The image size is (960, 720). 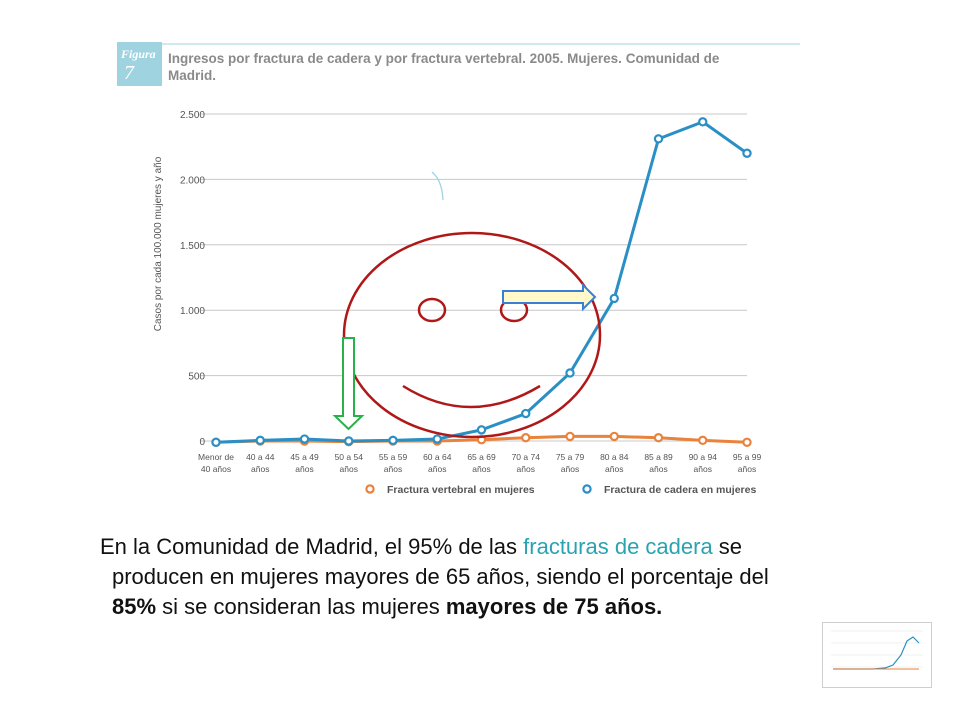 What do you see at coordinates (192, 279) in the screenshot?
I see `y-tick-labels: 0 500 1.000 1.500 2.000 2.500` at bounding box center [192, 279].